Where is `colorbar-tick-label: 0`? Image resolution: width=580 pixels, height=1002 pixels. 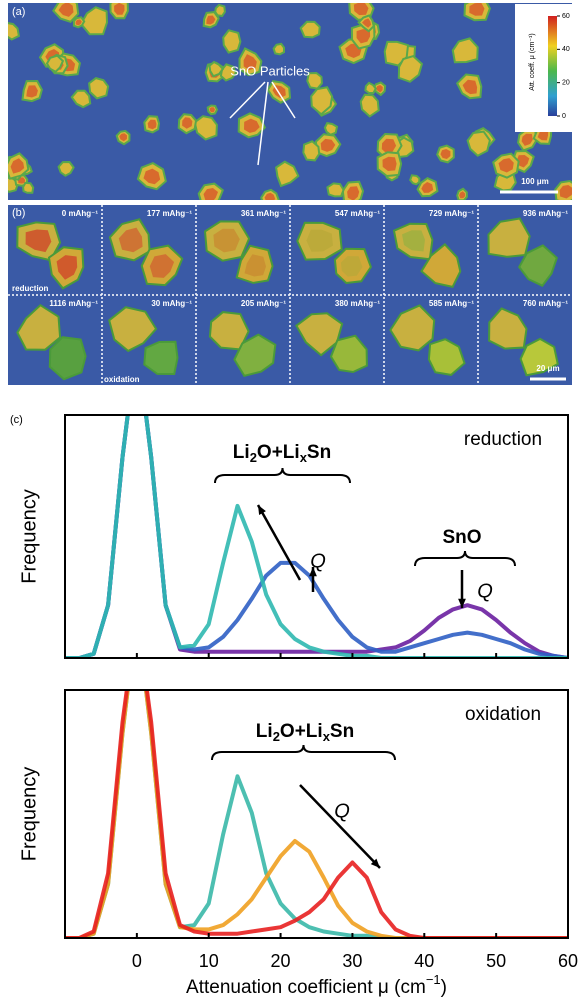 colorbar-tick-label: 0 is located at coordinates (564, 116).